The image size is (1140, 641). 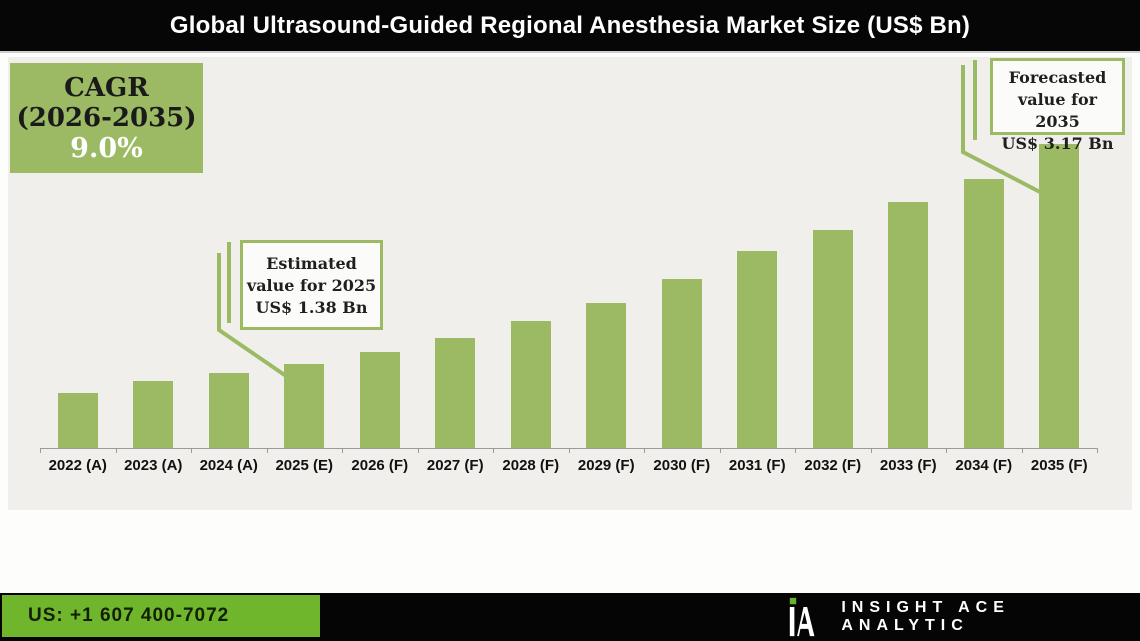 What do you see at coordinates (908, 465) in the screenshot?
I see `x-axis-label: 2033 (F)` at bounding box center [908, 465].